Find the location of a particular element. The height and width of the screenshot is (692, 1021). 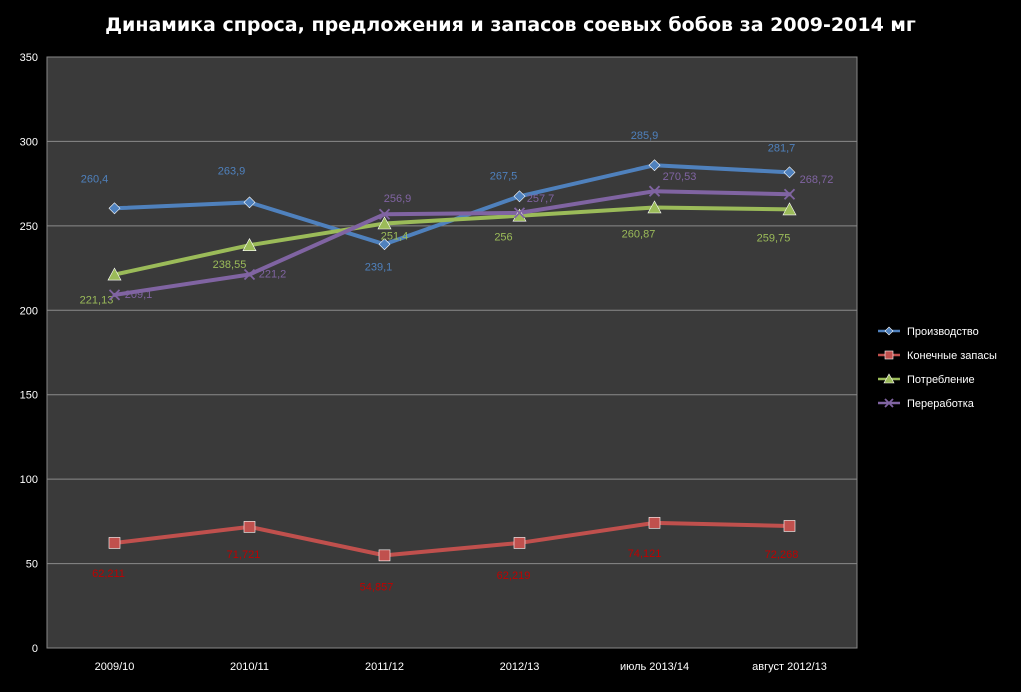

data-label: 257,7 is located at coordinates (541, 199).